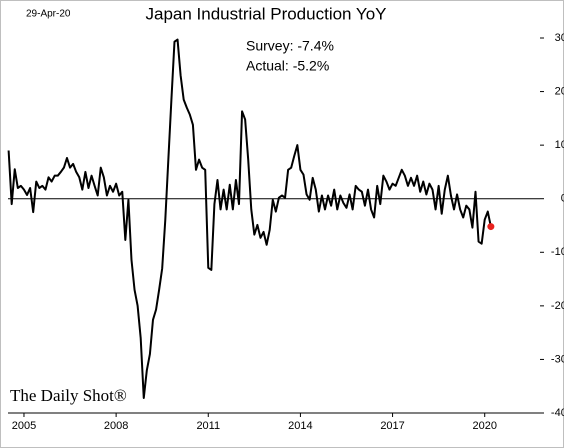 The height and width of the screenshot is (448, 564). Describe the element at coordinates (559, 38) in the screenshot. I see `y-tick-label: 30.0` at that location.